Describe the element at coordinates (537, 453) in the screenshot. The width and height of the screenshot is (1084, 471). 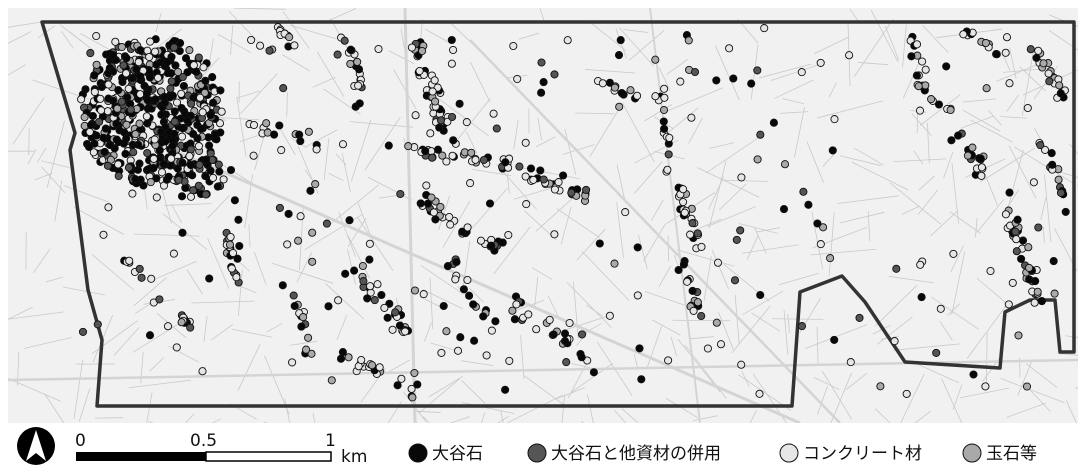
I see `legend-swatch-oya-combined` at that location.